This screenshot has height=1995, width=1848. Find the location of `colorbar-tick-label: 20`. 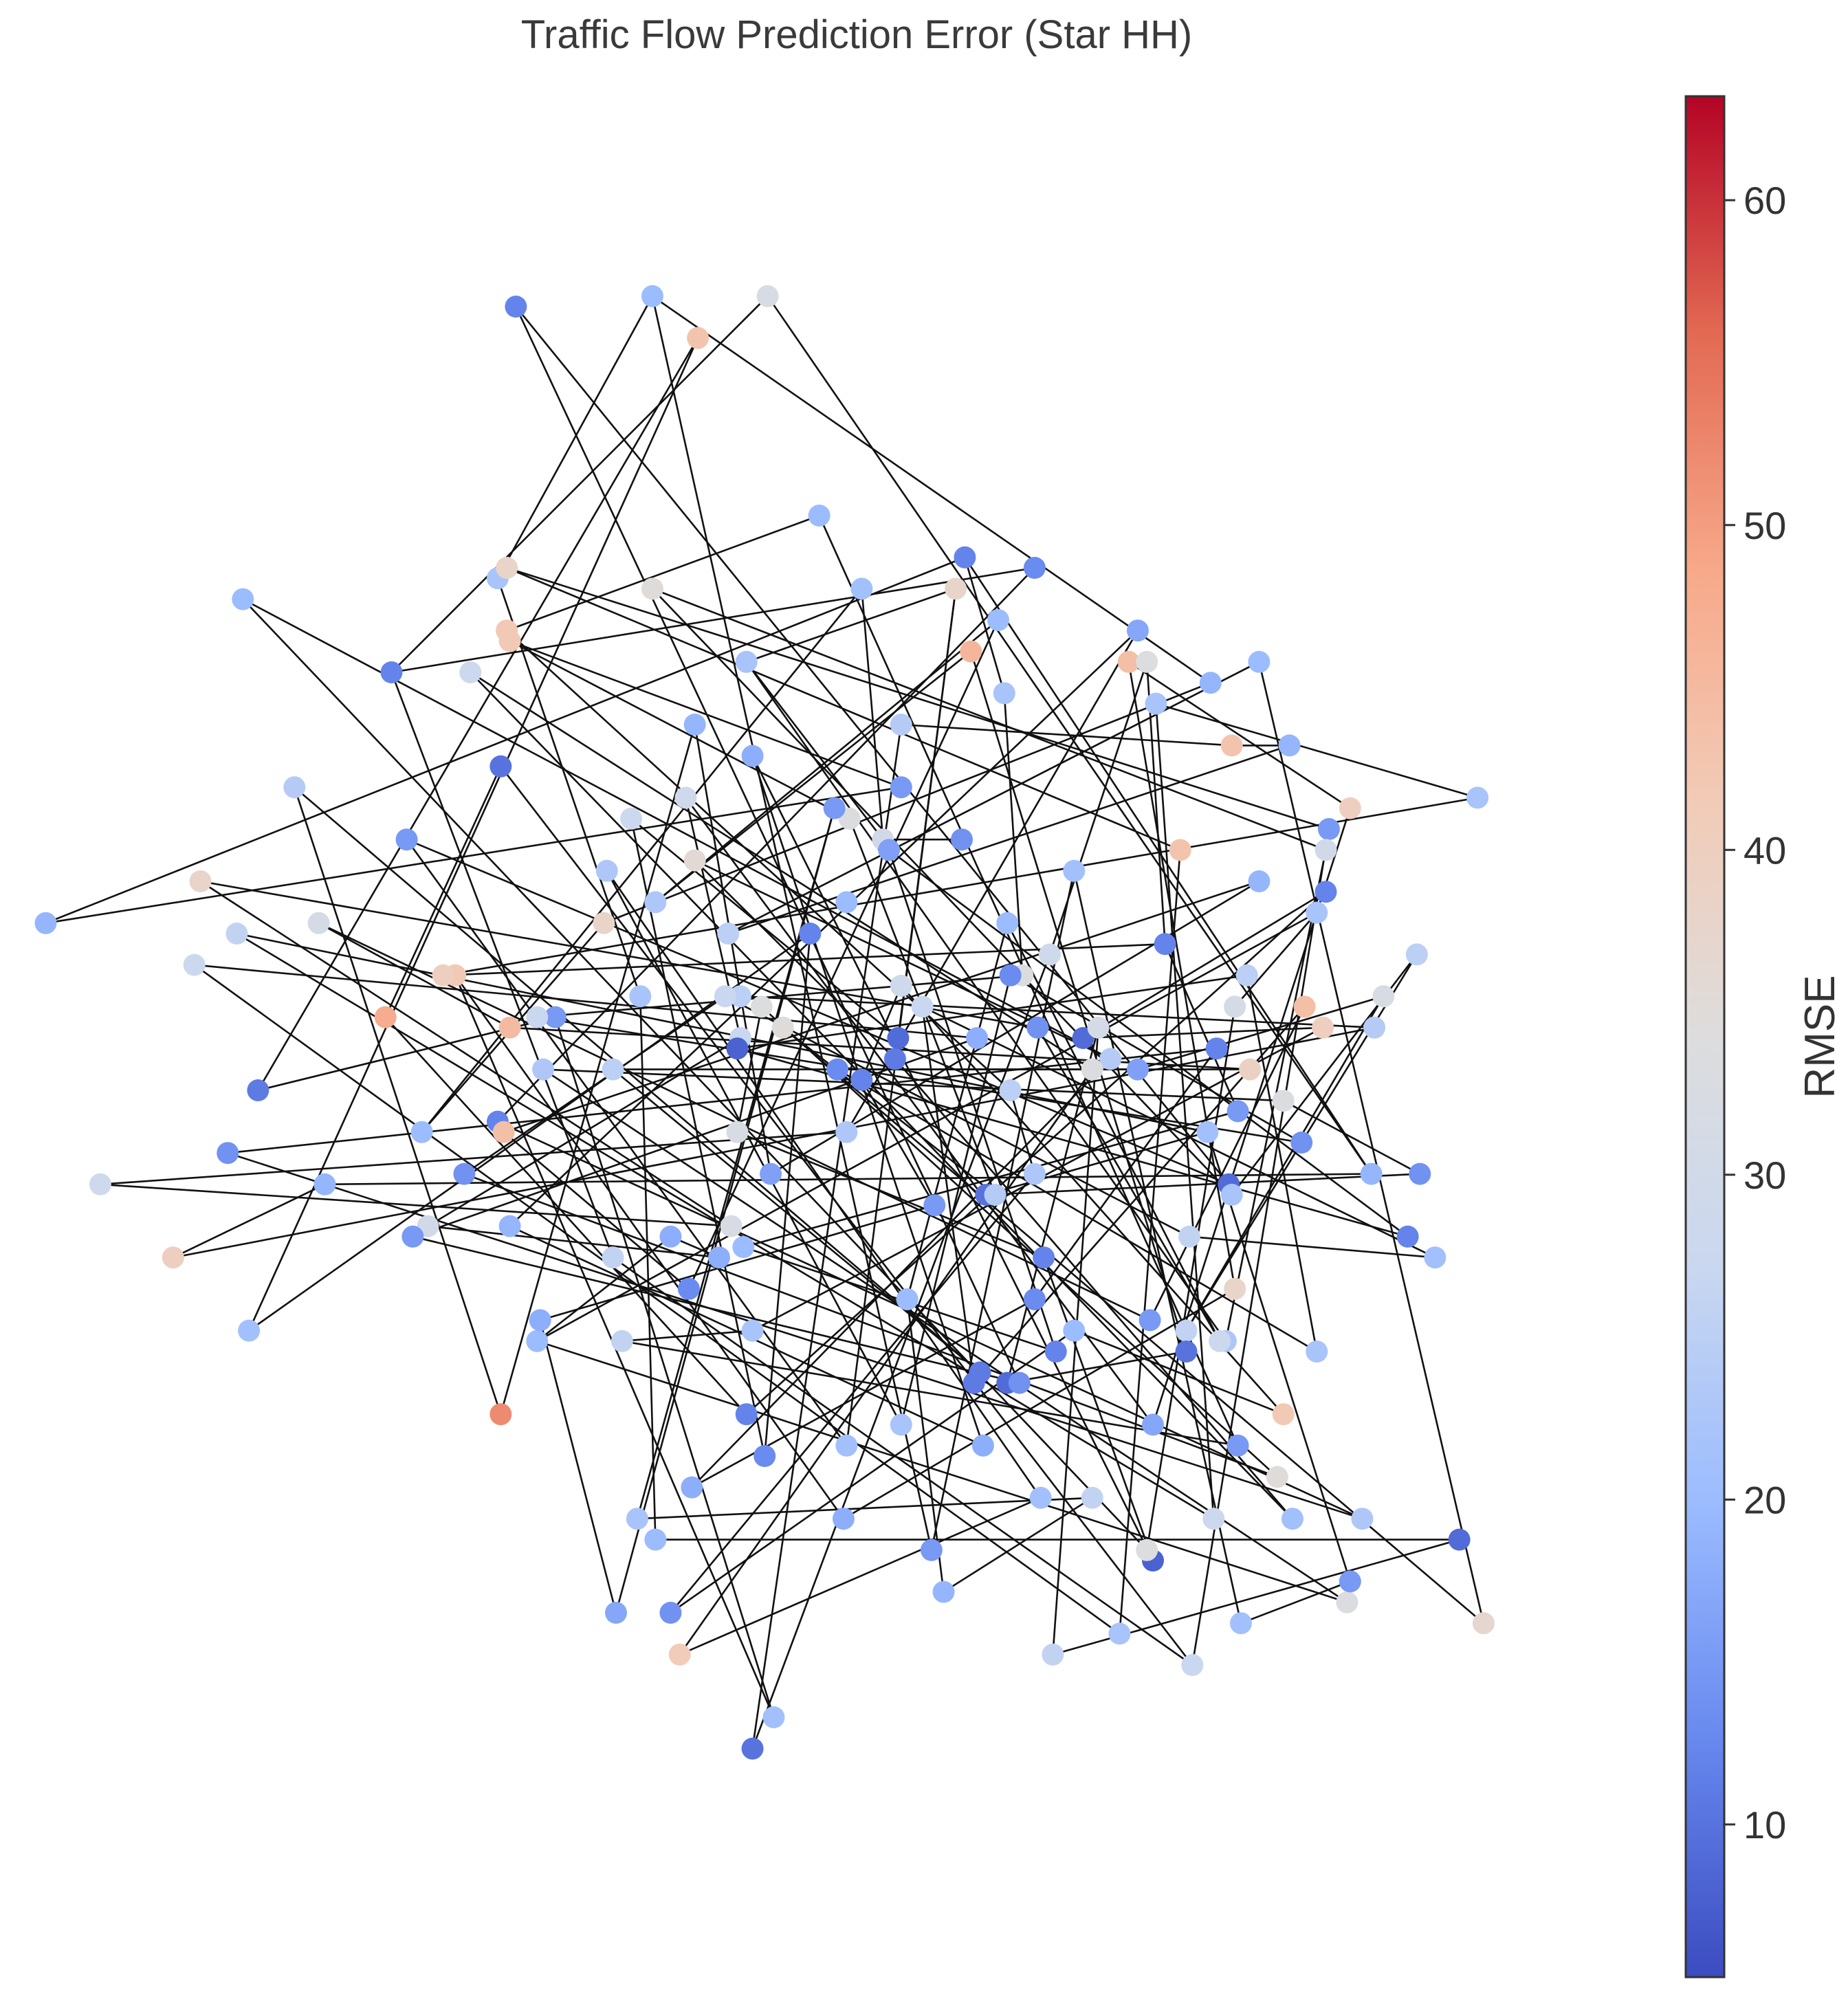

colorbar-tick-label: 20 is located at coordinates (1765, 1499).